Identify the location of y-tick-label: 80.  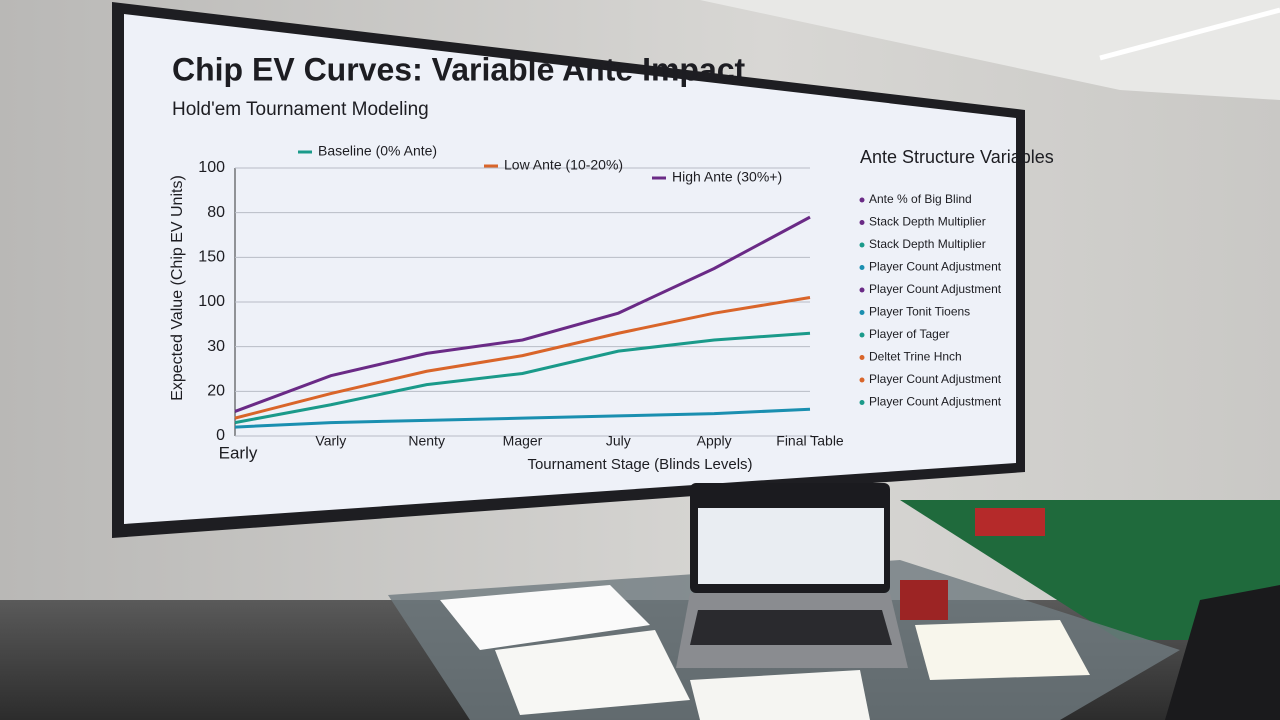
(216, 212).